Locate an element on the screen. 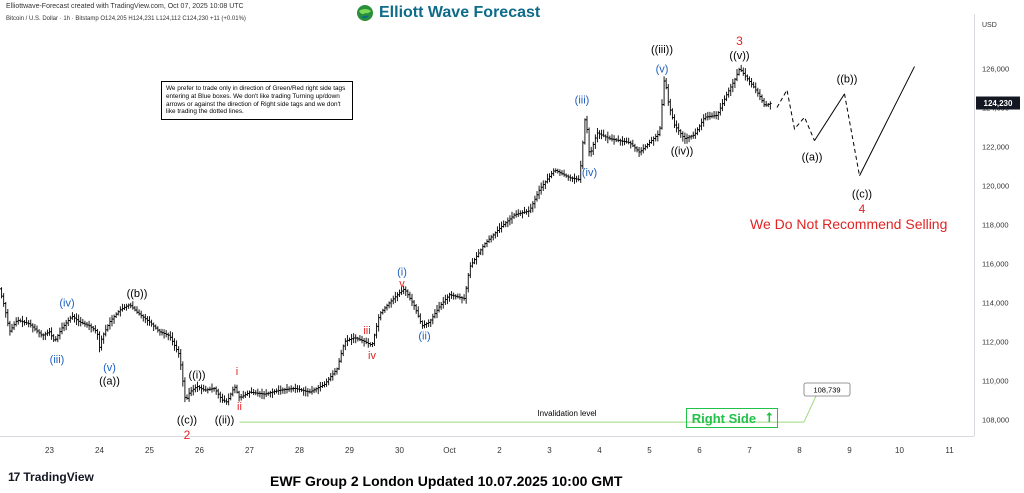 The width and height of the screenshot is (1024, 493). y-tick-label: 114,000 is located at coordinates (995, 303).